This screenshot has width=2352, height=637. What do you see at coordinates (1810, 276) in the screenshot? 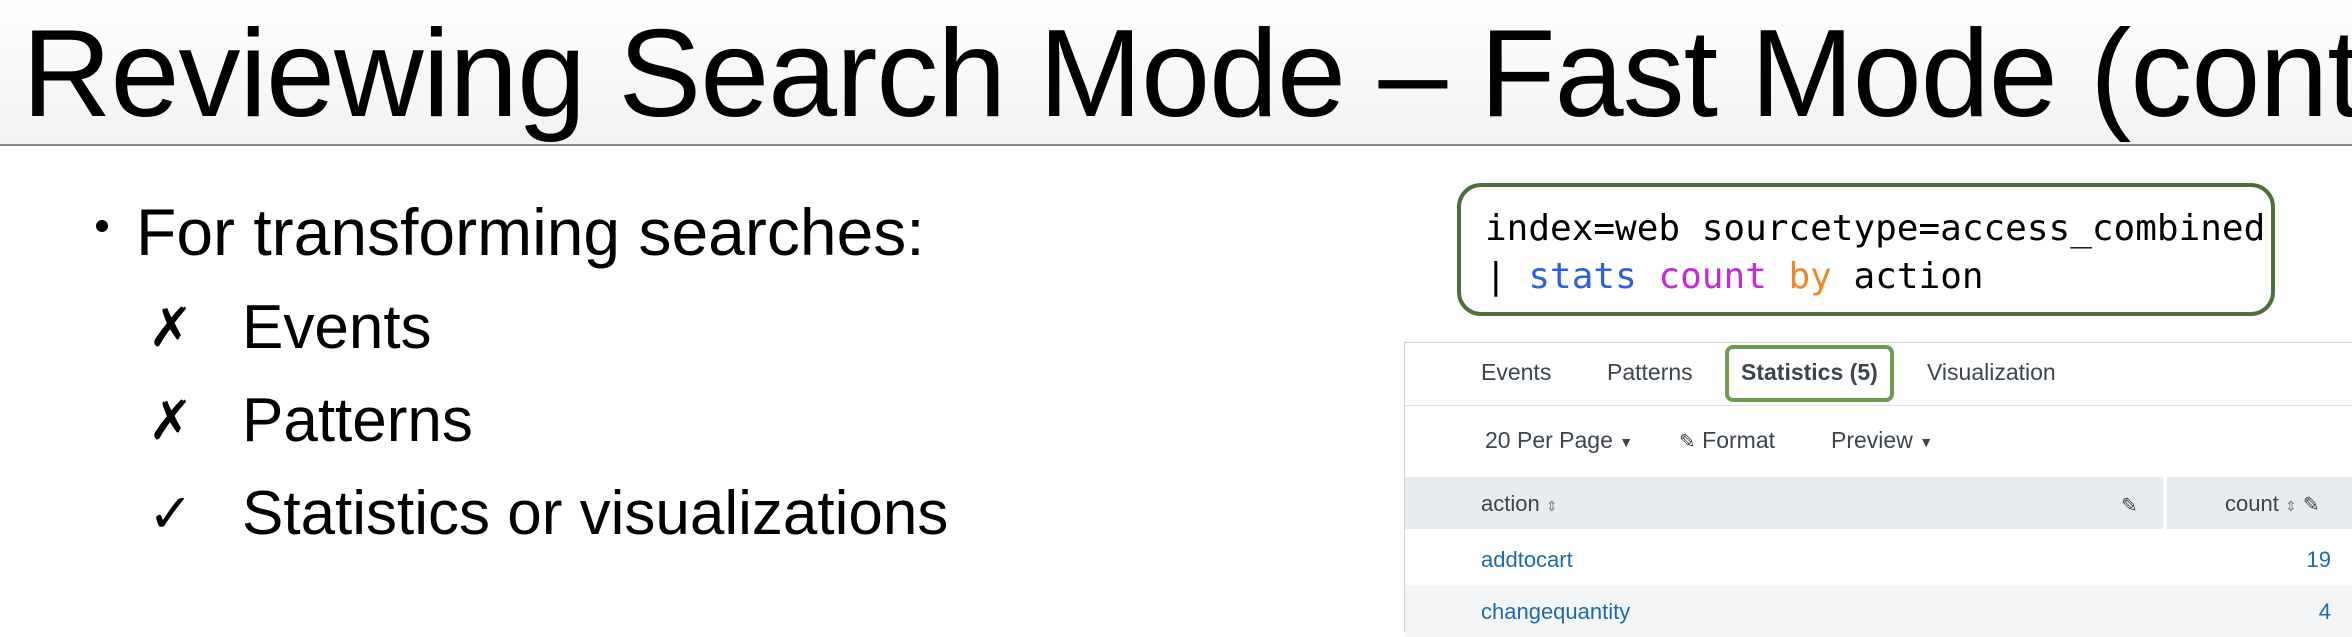
I see `search-by-keyword: by` at bounding box center [1810, 276].